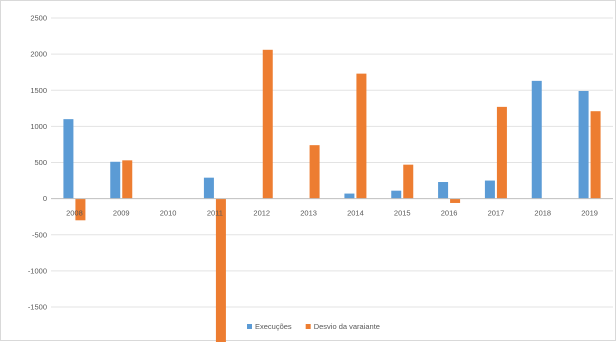  What do you see at coordinates (355, 213) in the screenshot?
I see `x-tick-label: 2014` at bounding box center [355, 213].